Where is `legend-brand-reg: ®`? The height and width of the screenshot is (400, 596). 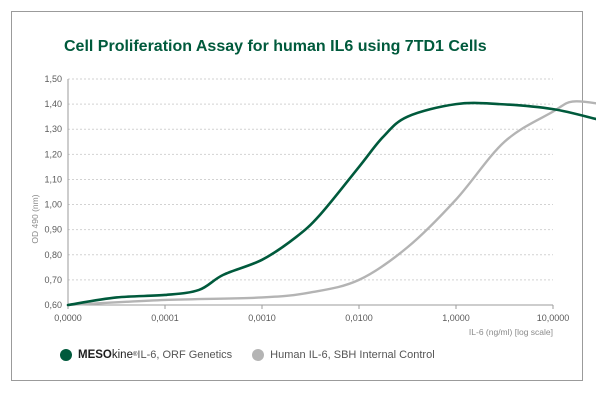 legend-brand-reg: ® is located at coordinates (135, 355).